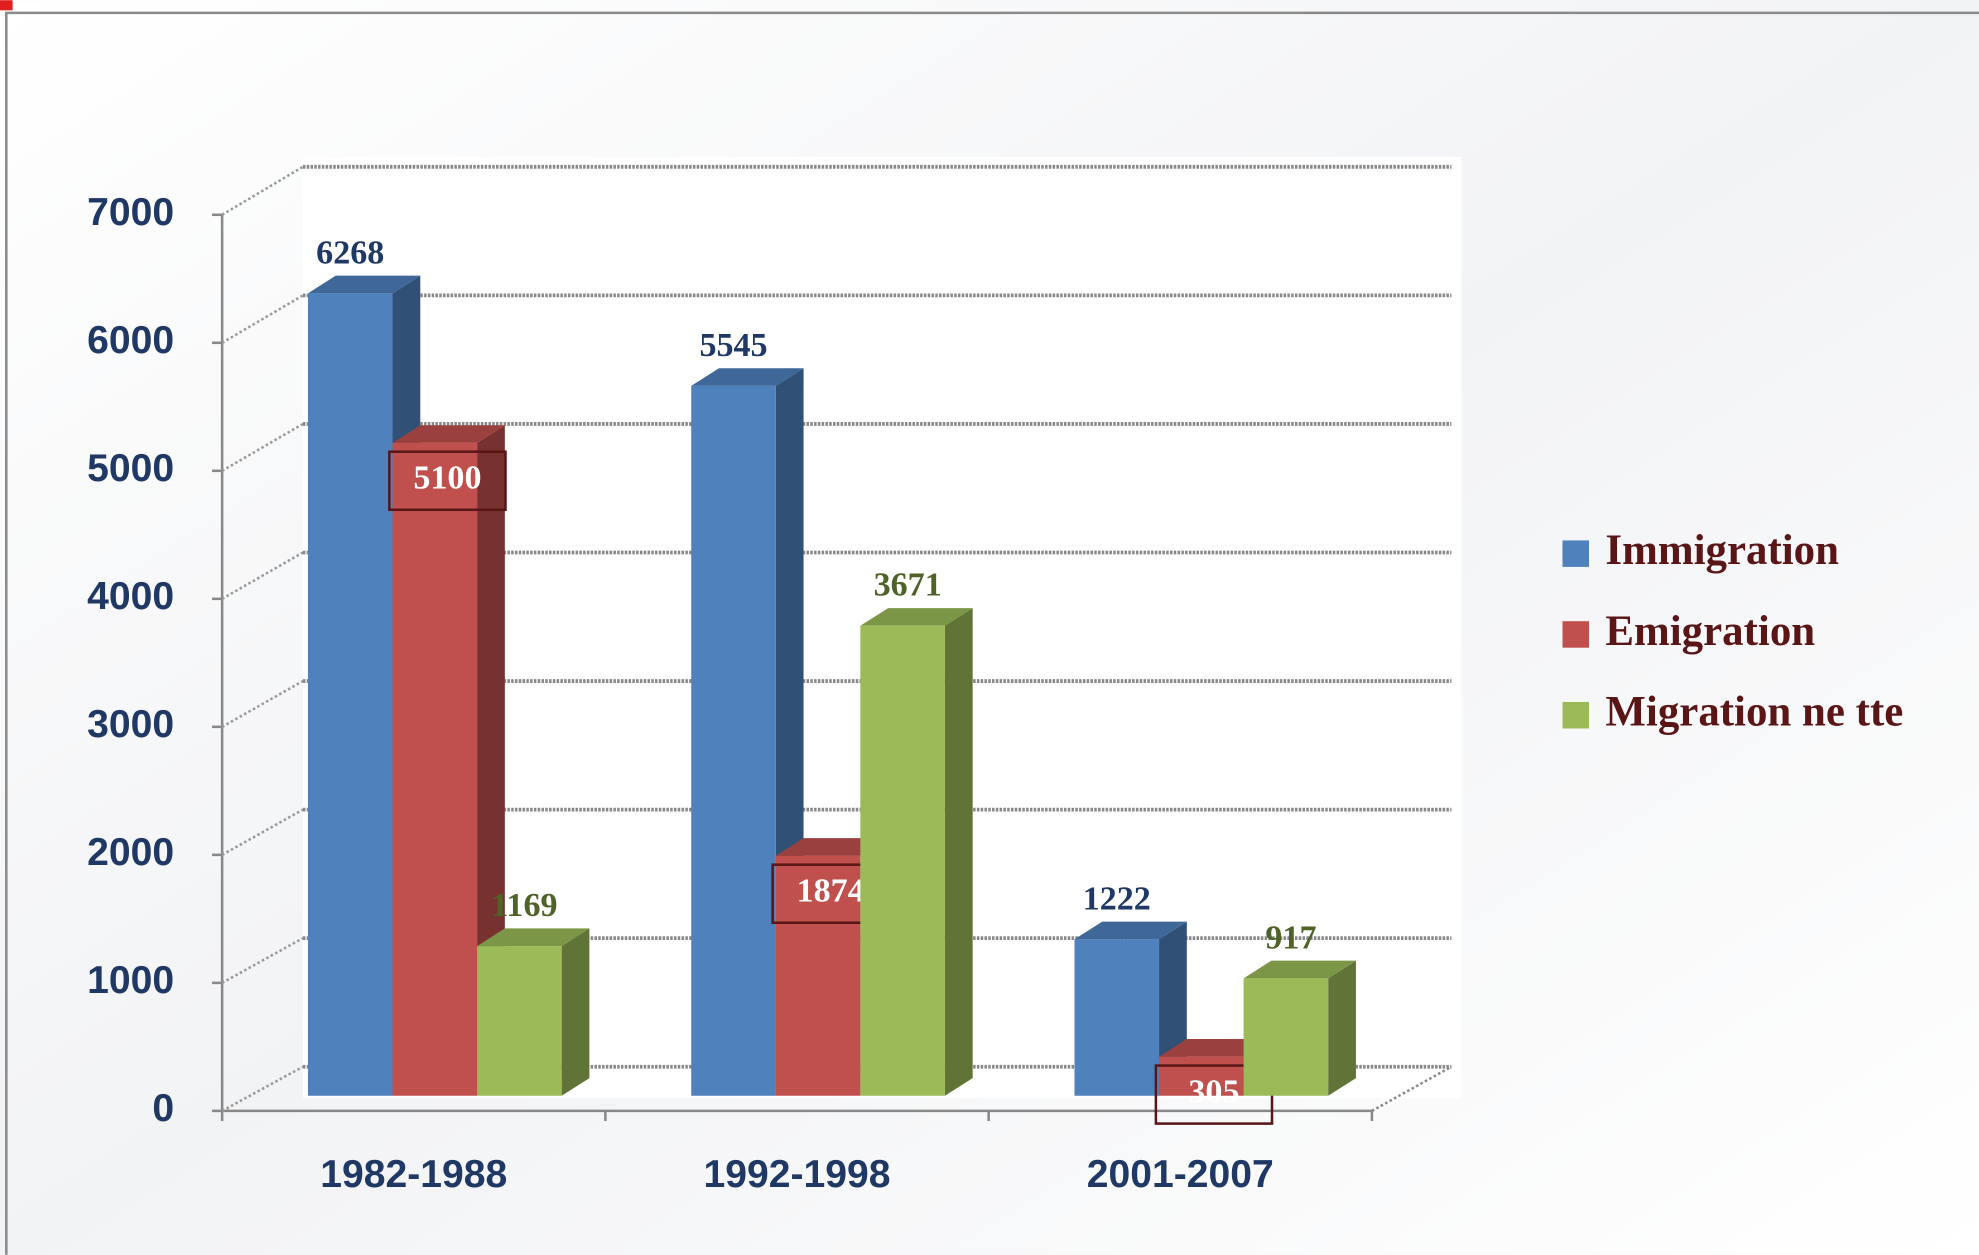  Describe the element at coordinates (733, 345) in the screenshot. I see `value-label: 5545` at that location.